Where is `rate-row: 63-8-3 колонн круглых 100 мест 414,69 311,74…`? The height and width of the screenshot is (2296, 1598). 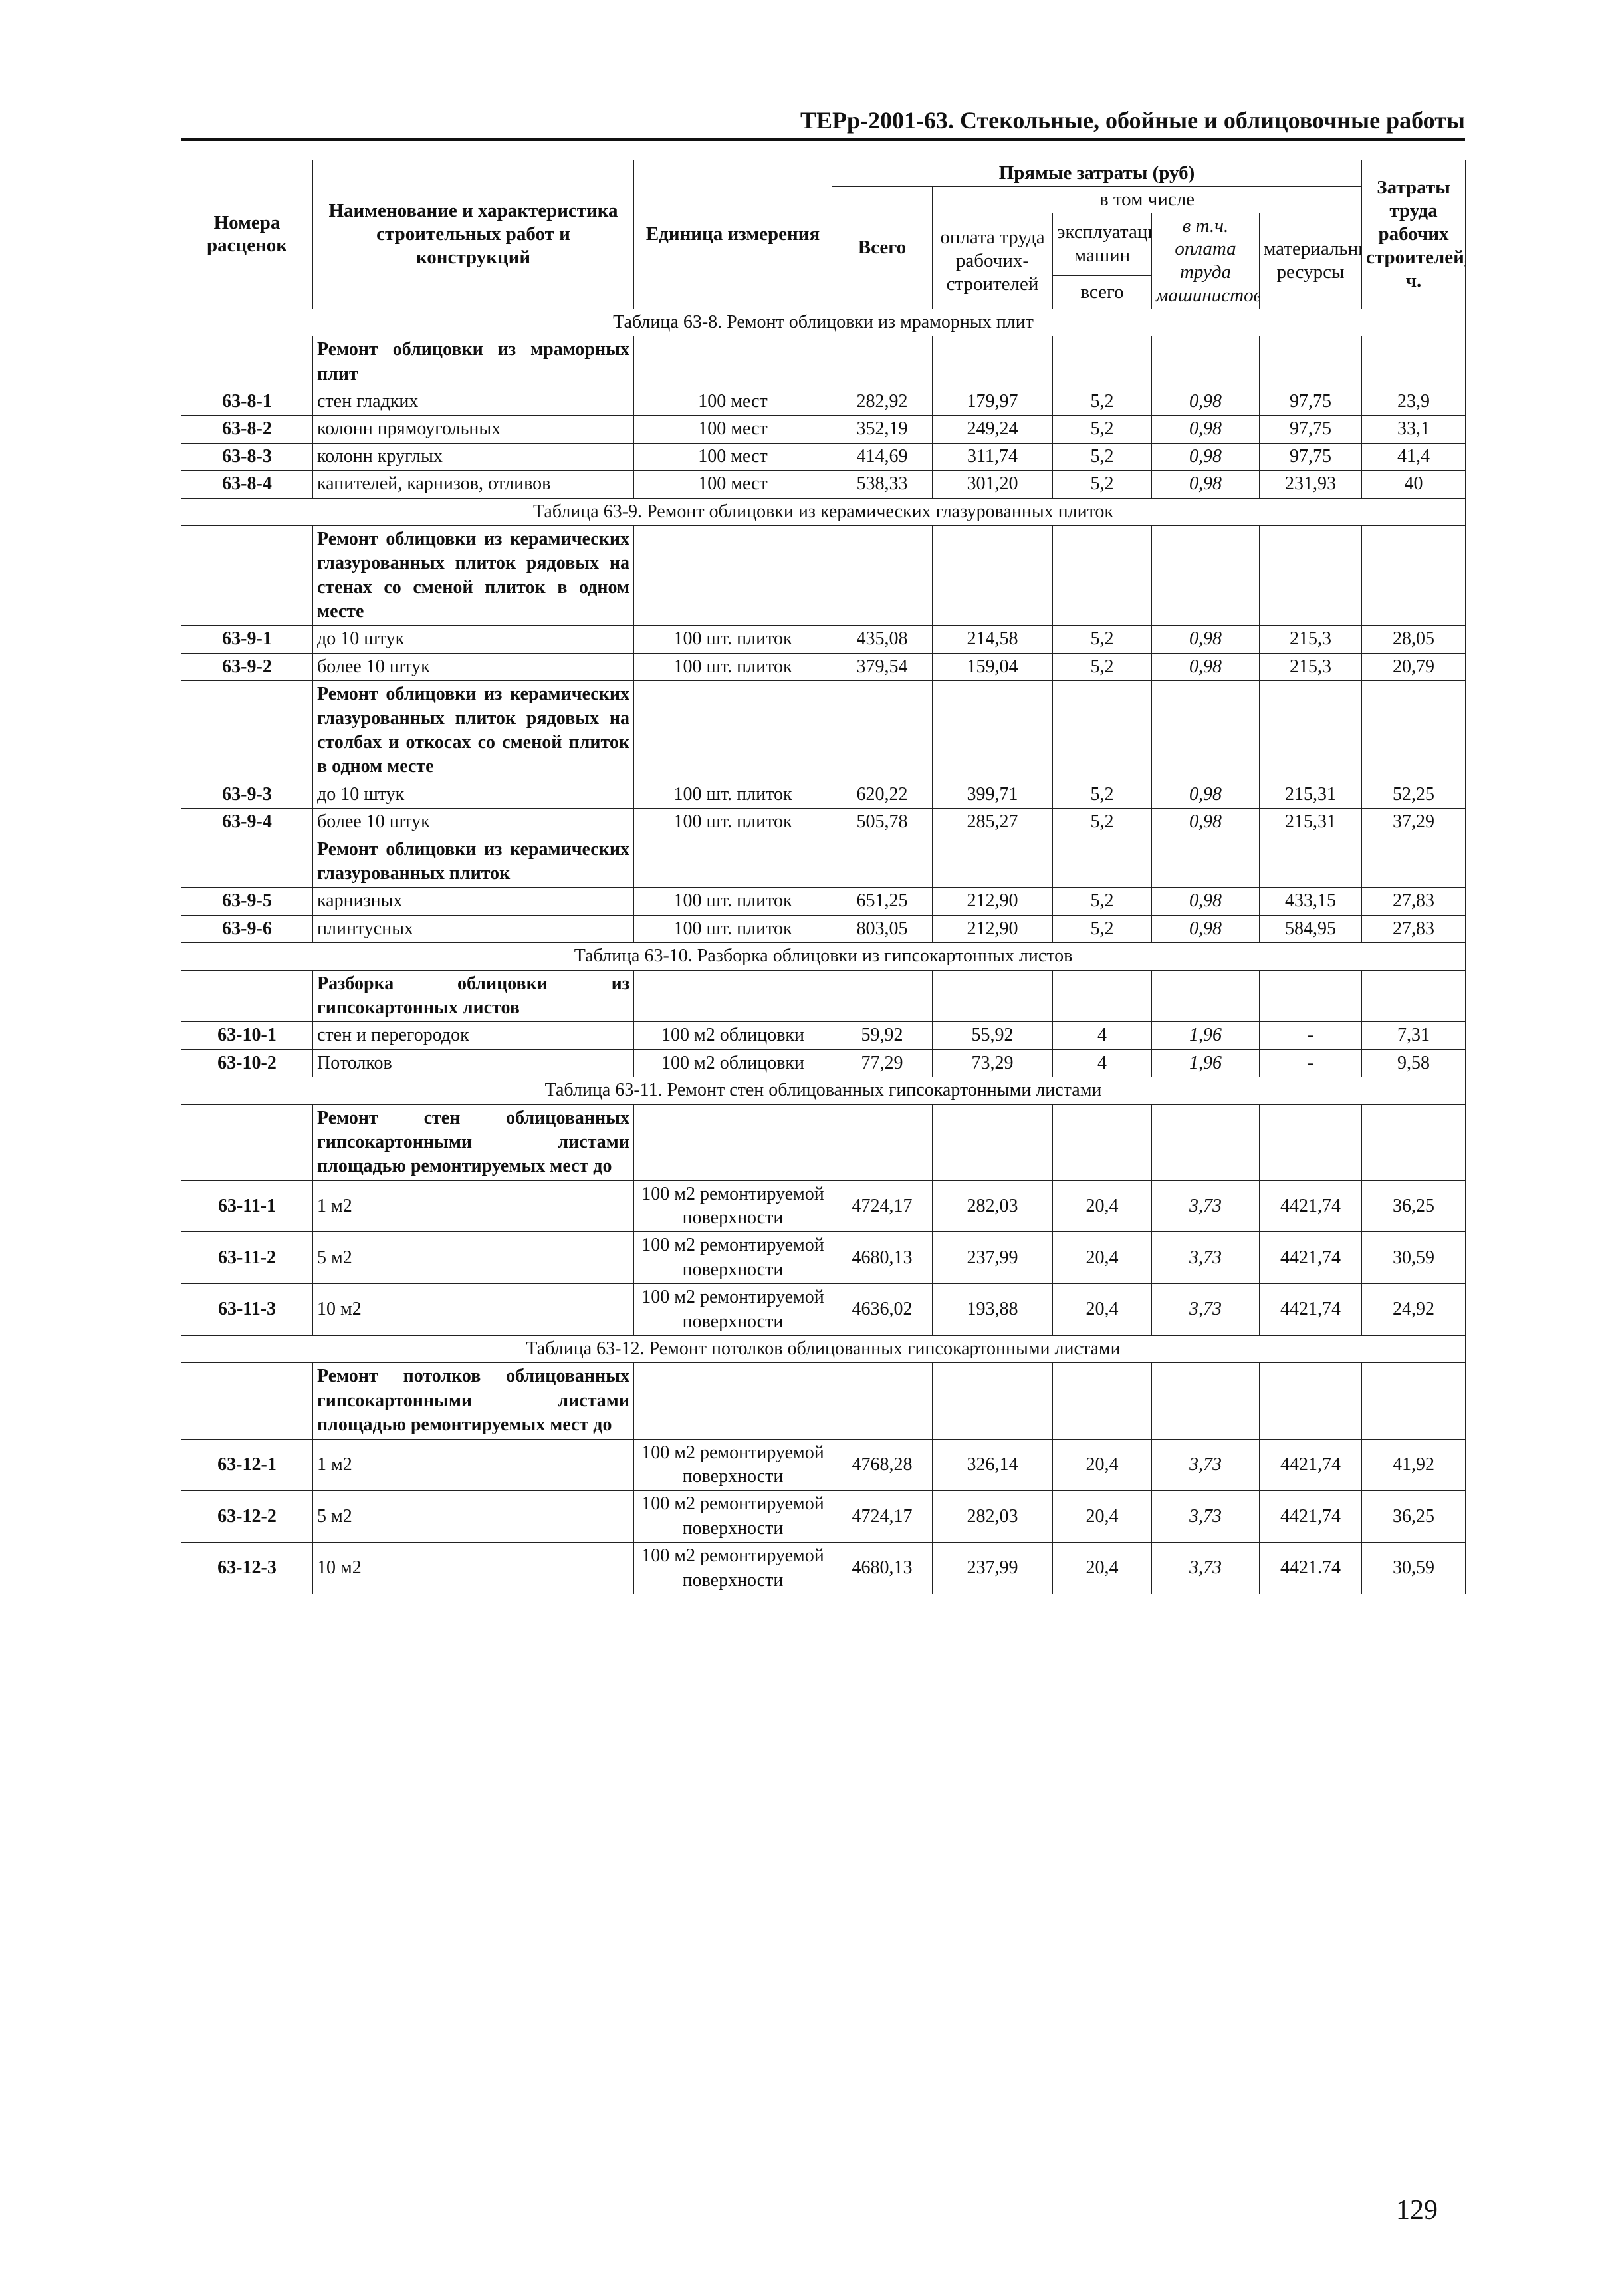 rate-row: 63-8-3 колонн круглых 100 мест 414,69 311,74… is located at coordinates (823, 457).